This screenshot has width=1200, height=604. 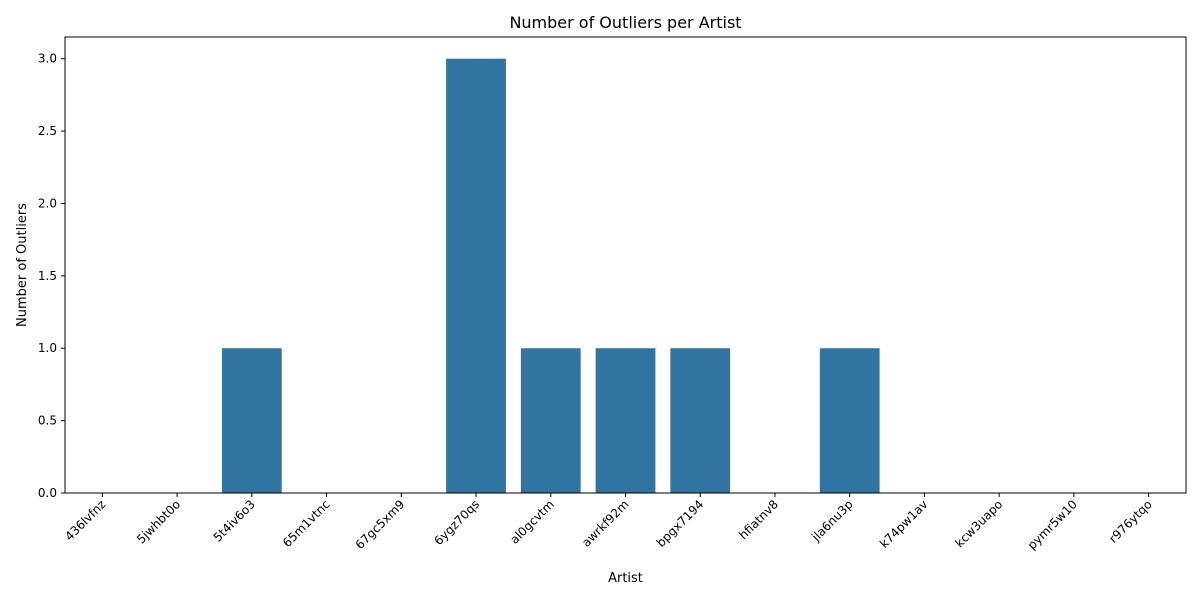 I want to click on bar-jla6nu3p, so click(x=849, y=420).